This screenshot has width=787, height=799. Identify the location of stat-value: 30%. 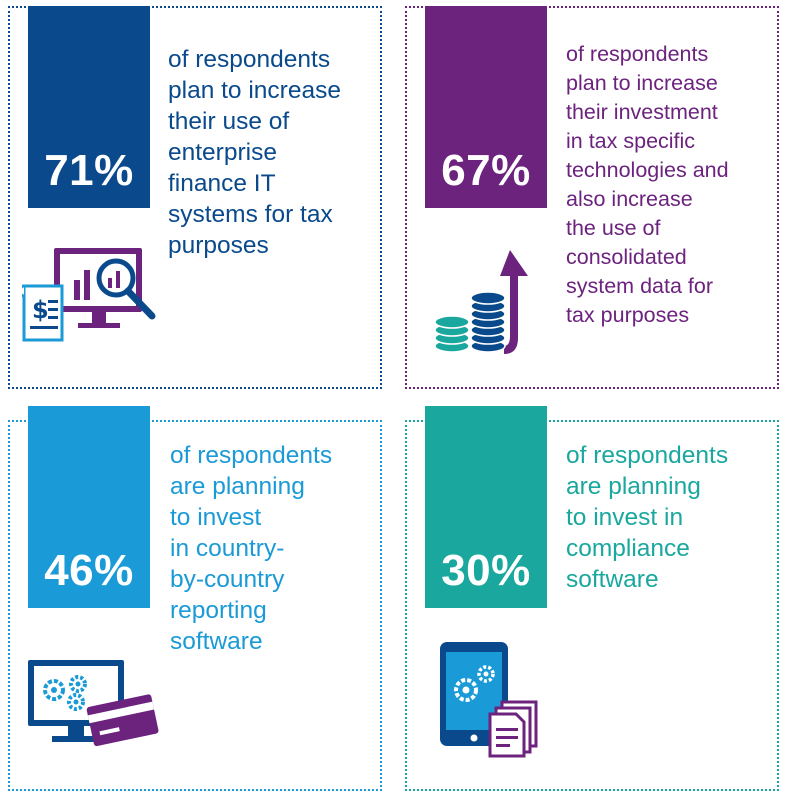
(486, 507).